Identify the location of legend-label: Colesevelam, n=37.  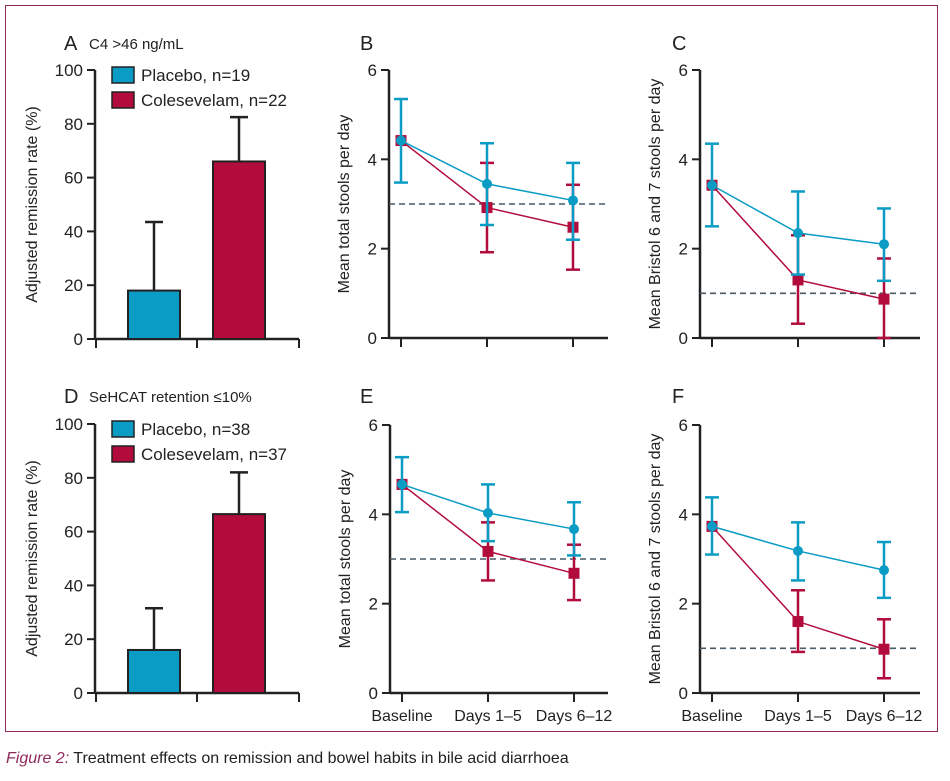
(214, 454).